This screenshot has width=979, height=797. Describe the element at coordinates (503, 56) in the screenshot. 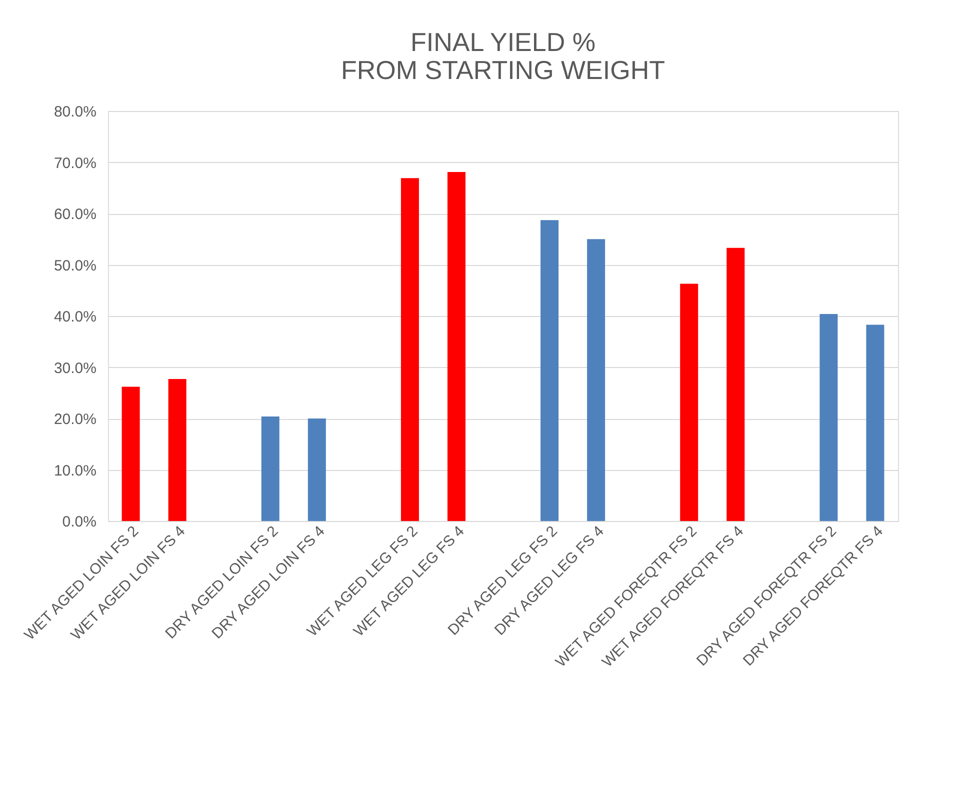

I see `chart-title: FINAL YIELD % FROM STARTING WEIGHT` at that location.